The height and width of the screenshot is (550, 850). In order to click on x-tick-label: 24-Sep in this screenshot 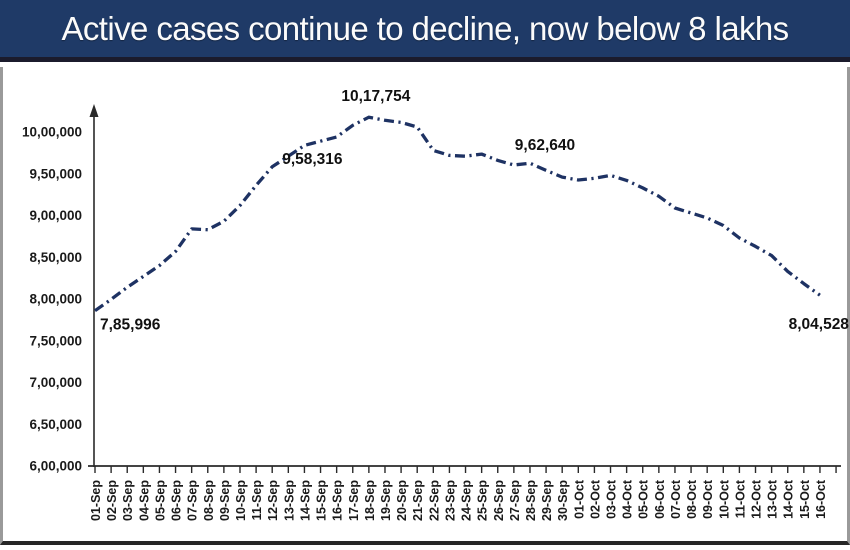, I will do `click(467, 500)`.